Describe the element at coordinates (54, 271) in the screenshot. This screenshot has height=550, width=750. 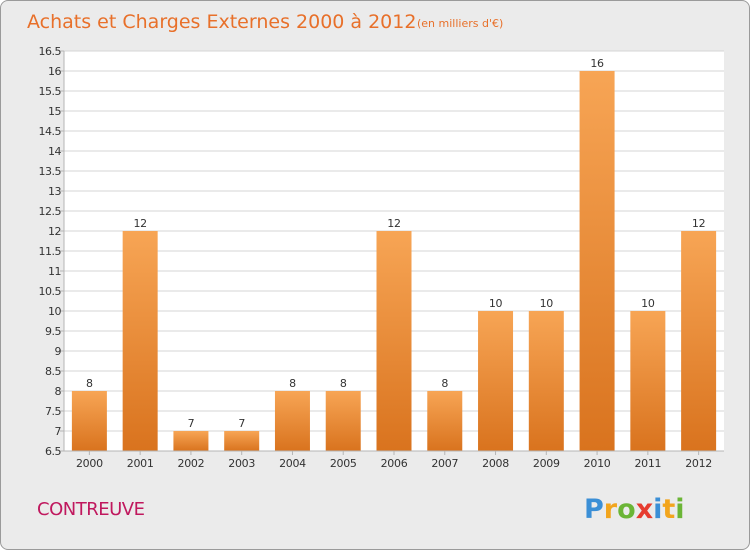
I see `y-tick-label: 11` at that location.